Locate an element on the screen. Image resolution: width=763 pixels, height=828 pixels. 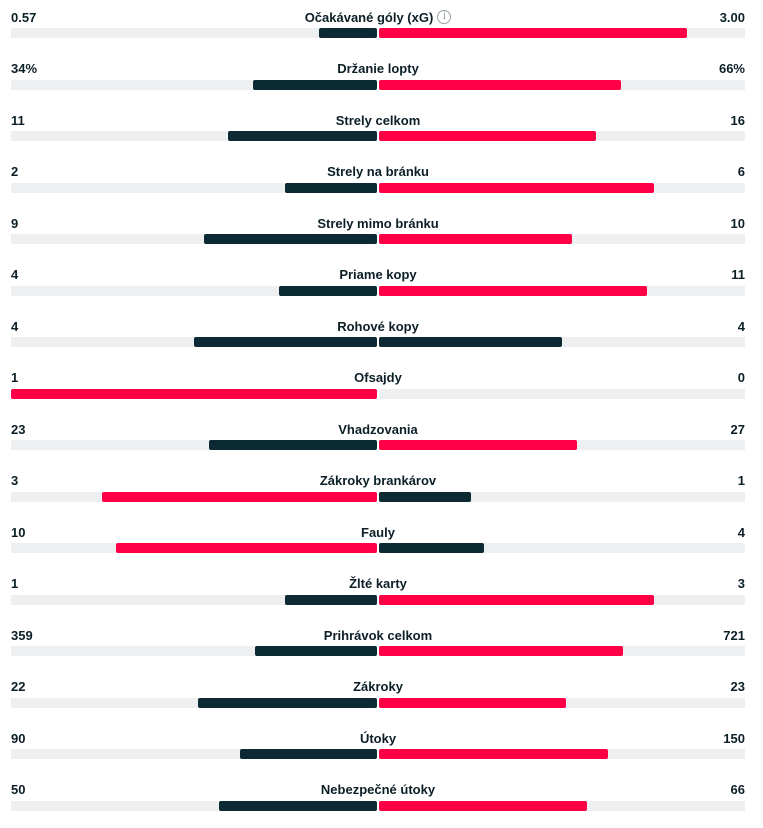
stat-labels: 4 Priame kopy 11 is located at coordinates (378, 275).